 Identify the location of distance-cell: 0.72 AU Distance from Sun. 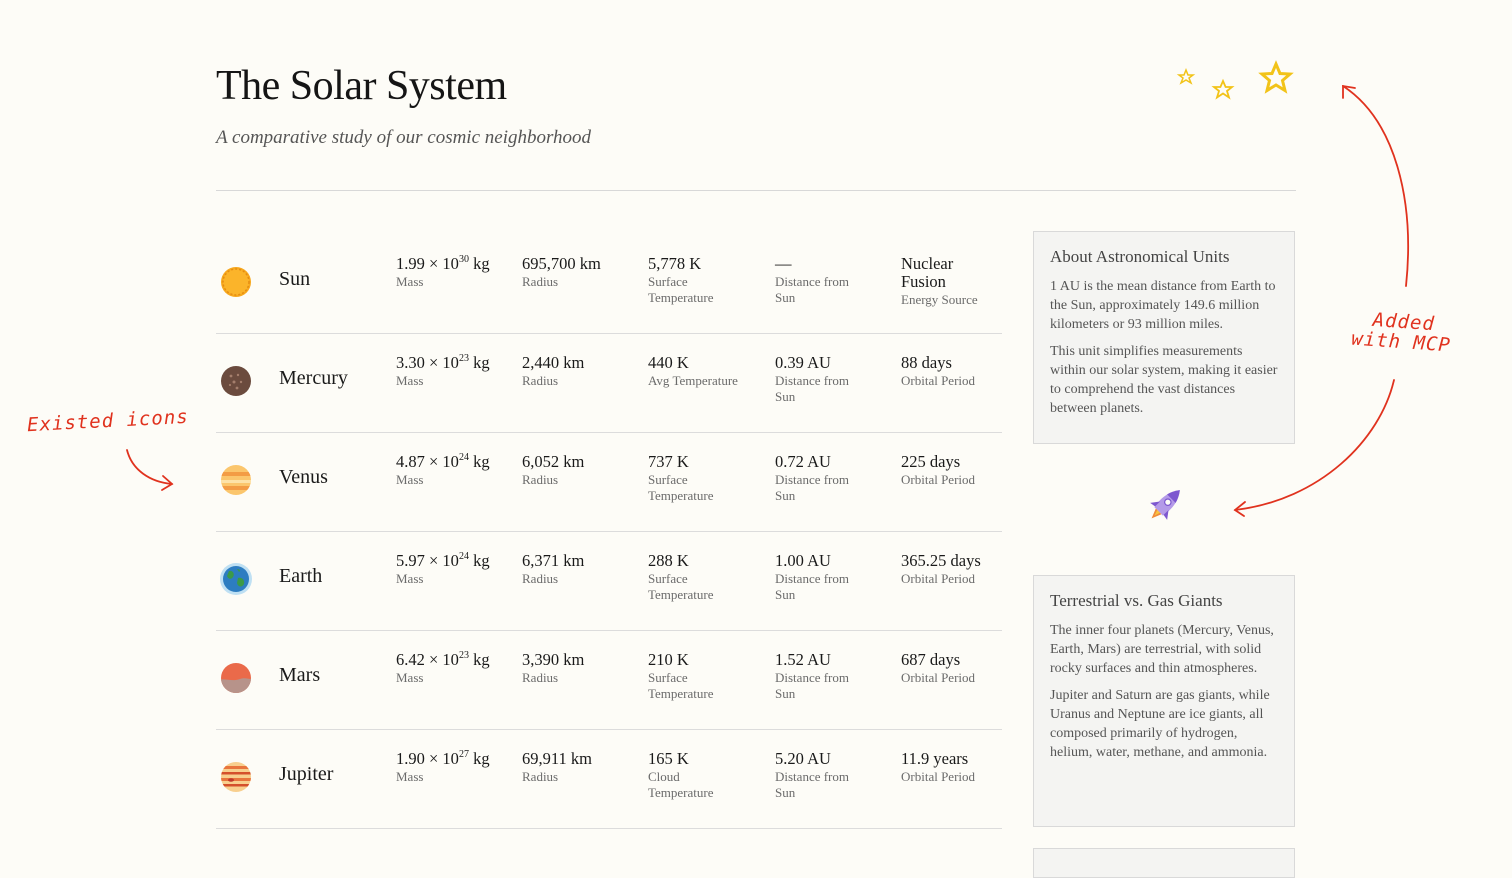
(835, 478).